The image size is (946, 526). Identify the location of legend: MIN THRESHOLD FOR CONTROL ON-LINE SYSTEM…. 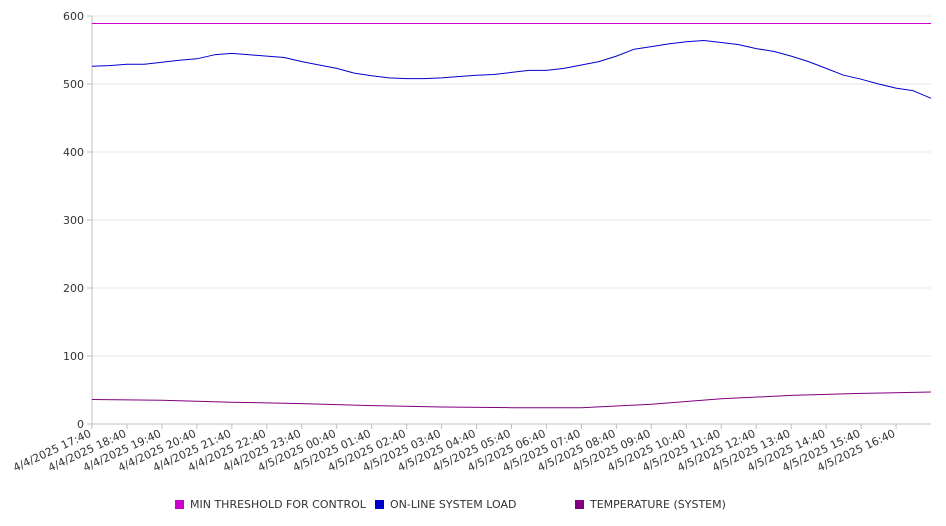
(473, 506).